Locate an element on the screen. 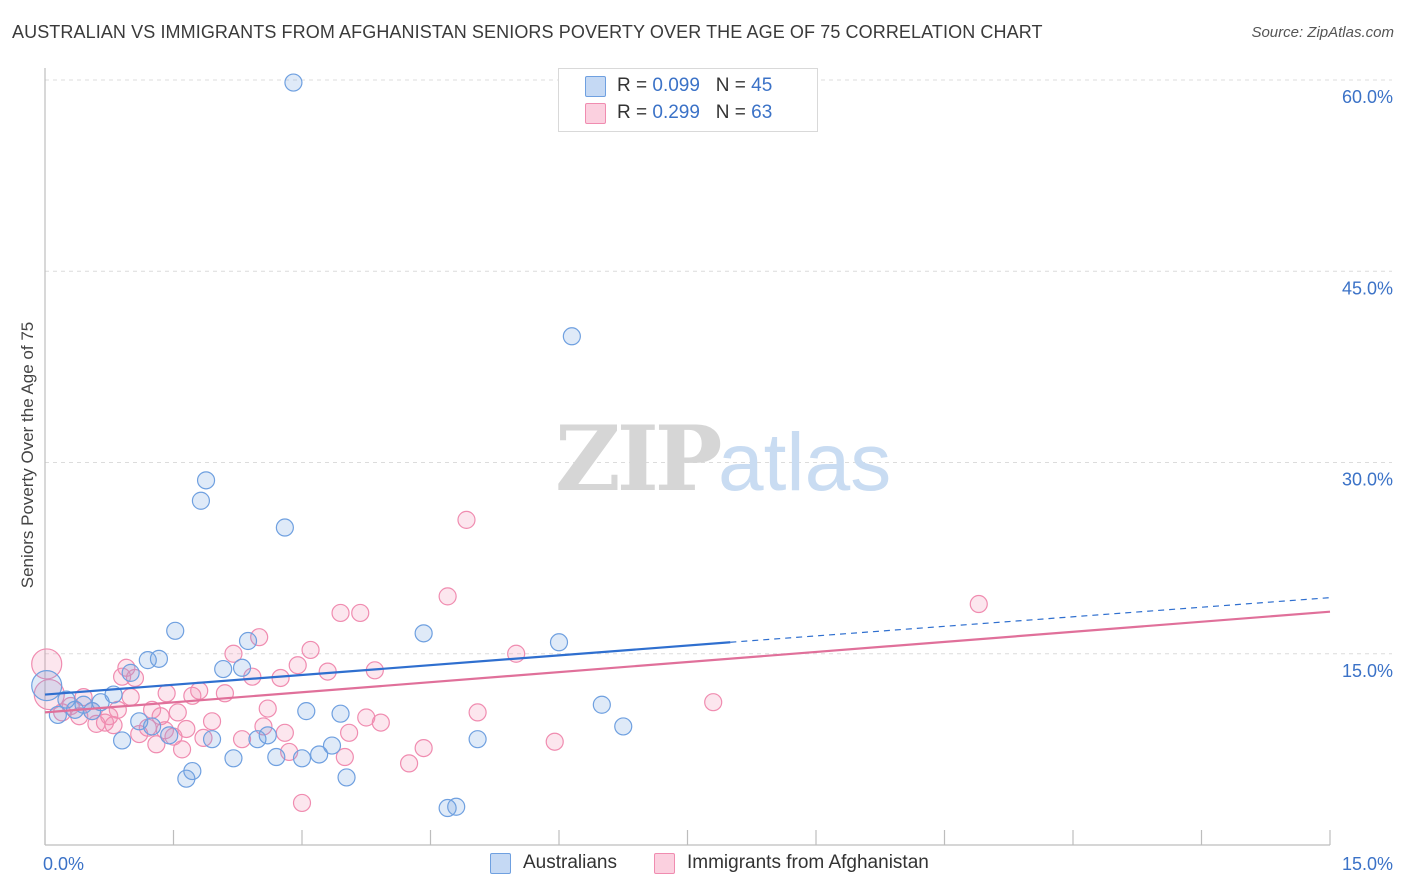 The width and height of the screenshot is (1406, 892). watermark-atlas: atlas is located at coordinates (804, 462).